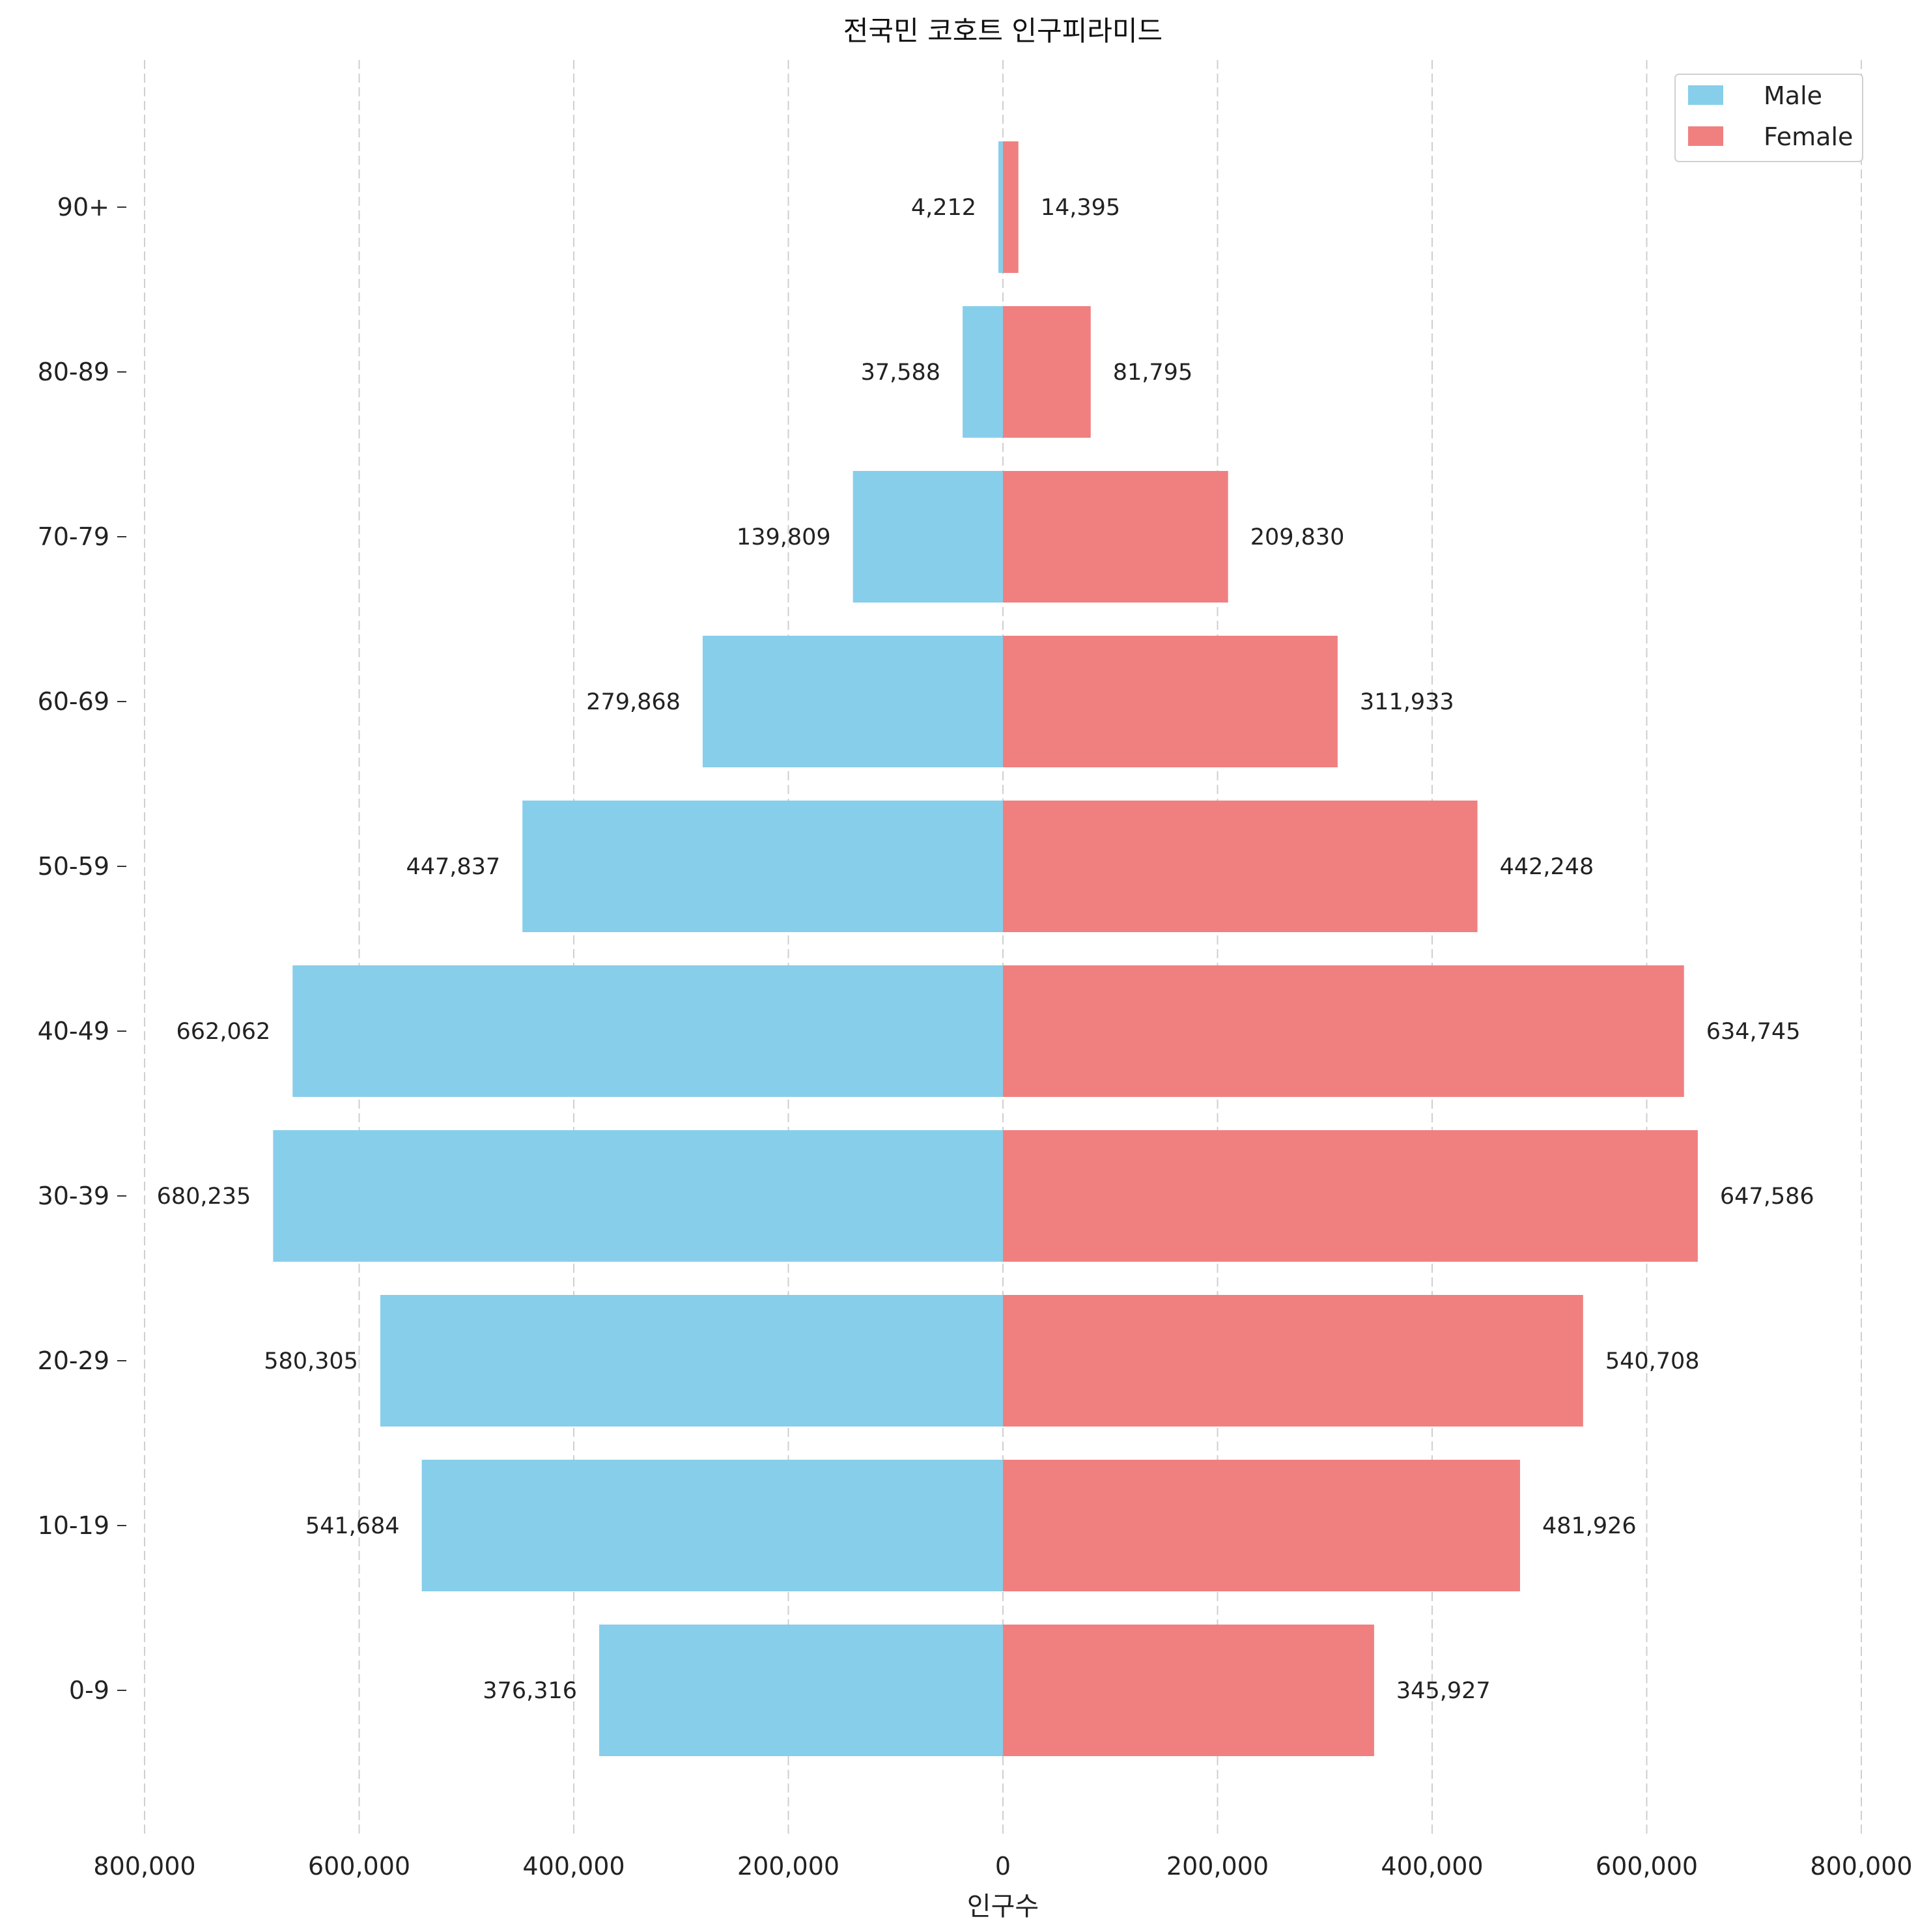  What do you see at coordinates (223, 1032) in the screenshot?
I see `bar-label-male: 662,062` at bounding box center [223, 1032].